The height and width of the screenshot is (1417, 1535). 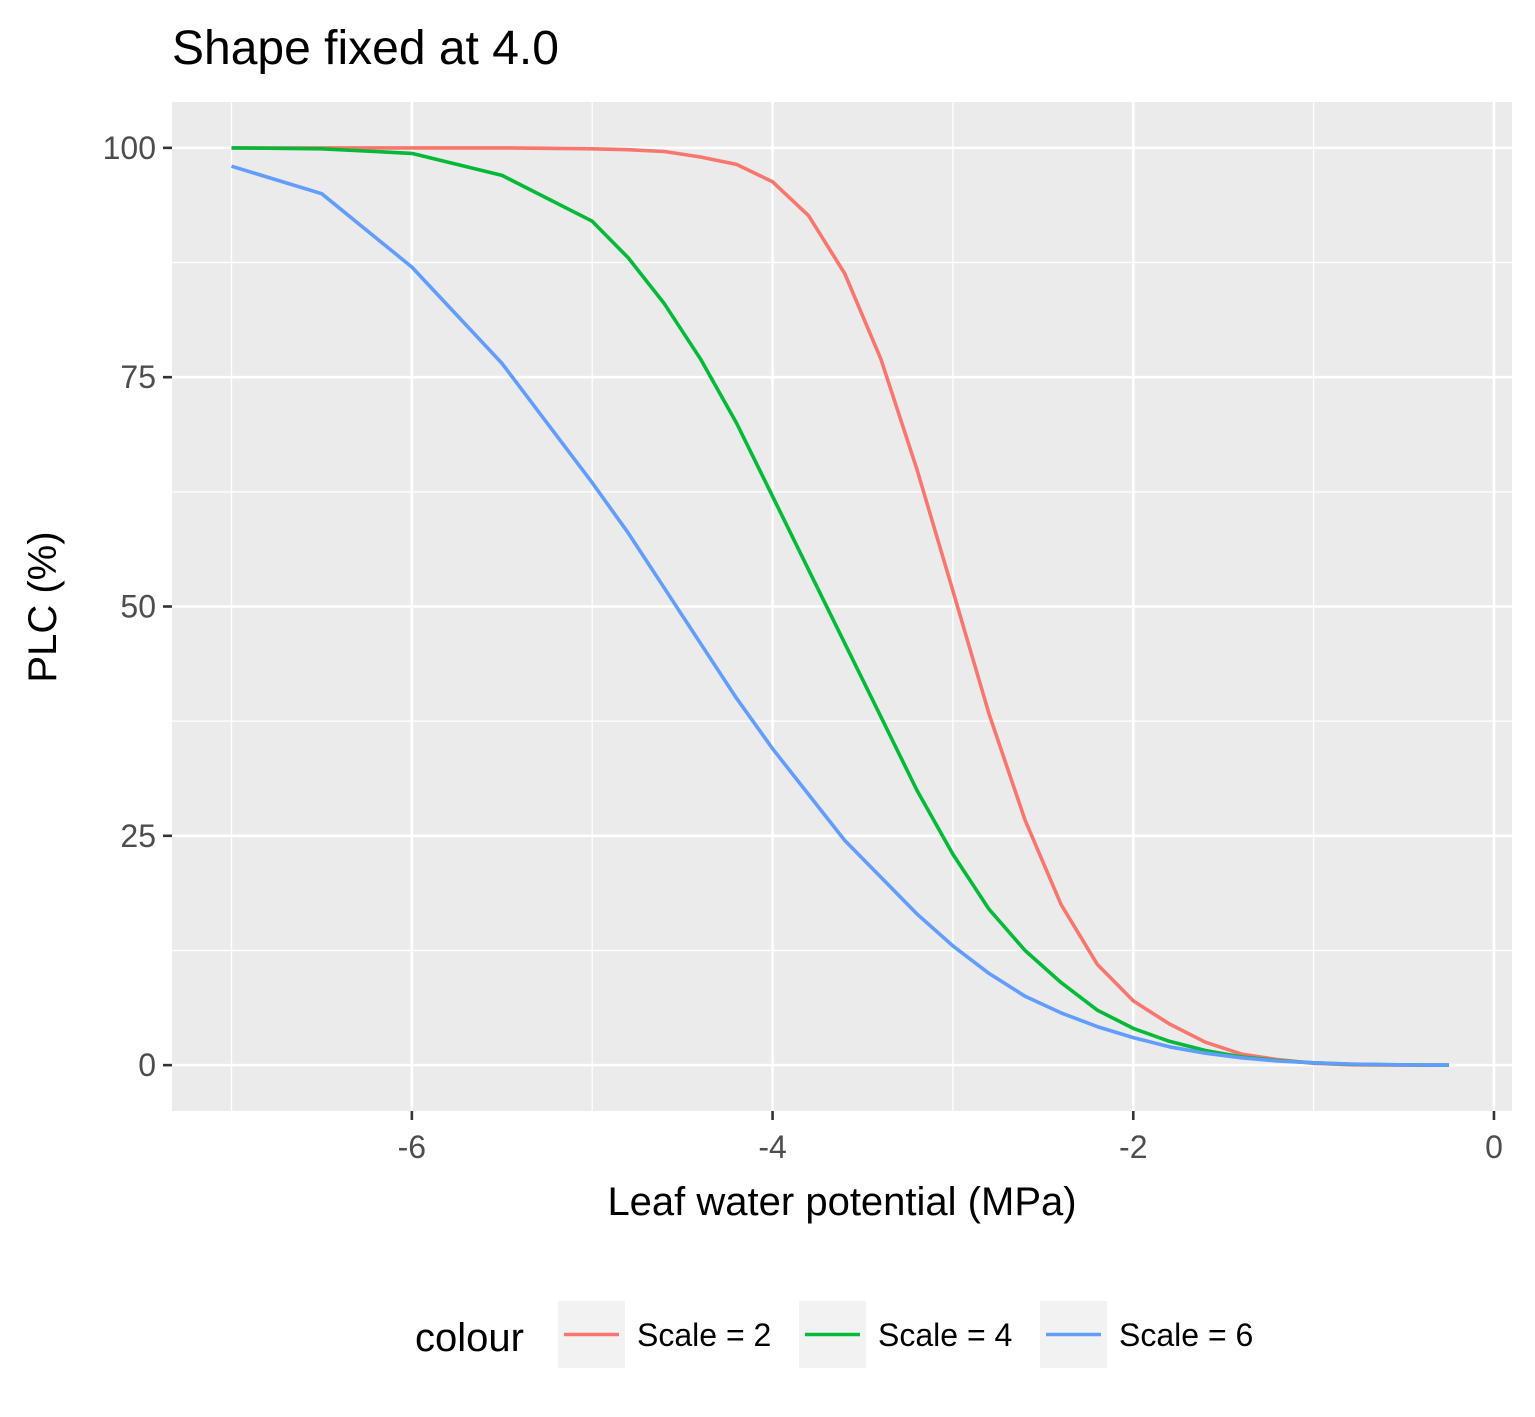 I want to click on y-tick-label-3: 75, so click(x=138, y=377).